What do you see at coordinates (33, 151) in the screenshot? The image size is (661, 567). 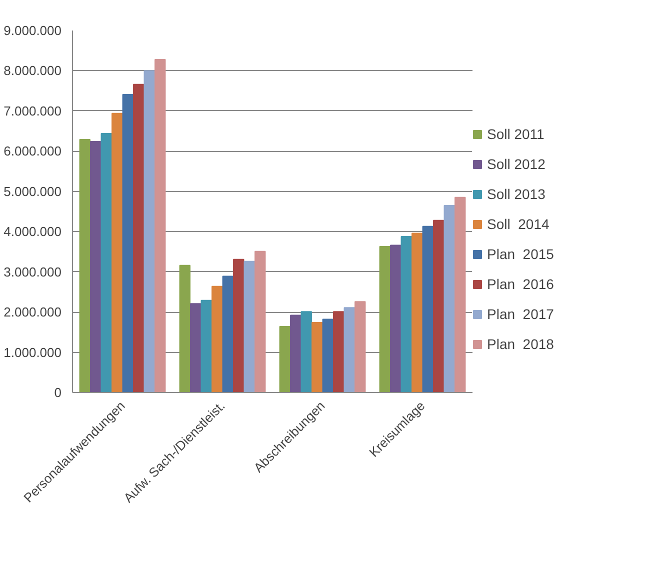 I see `y-tick-label: 6.000.000` at bounding box center [33, 151].